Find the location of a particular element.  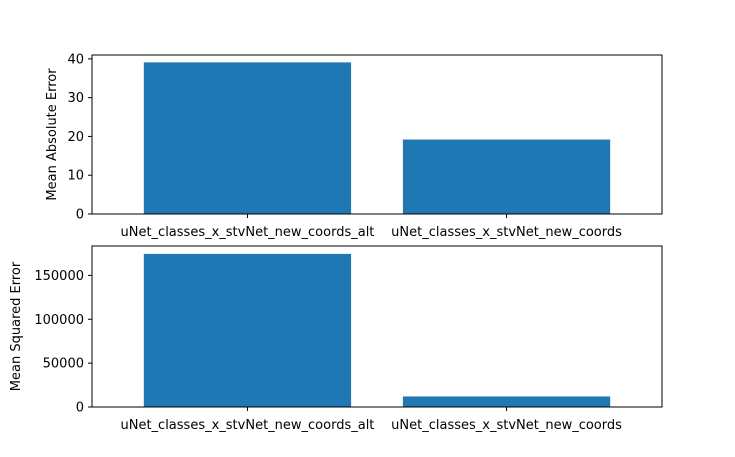

mse-ytick-label-3: 150000 is located at coordinates (59, 276).